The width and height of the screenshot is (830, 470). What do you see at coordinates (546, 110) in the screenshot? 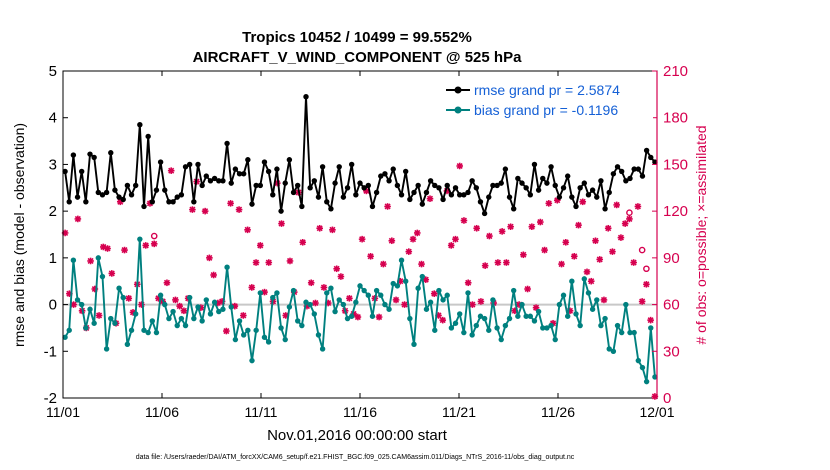
I see `legend-bias-label: bias grand pr = -0.1196` at bounding box center [546, 110].